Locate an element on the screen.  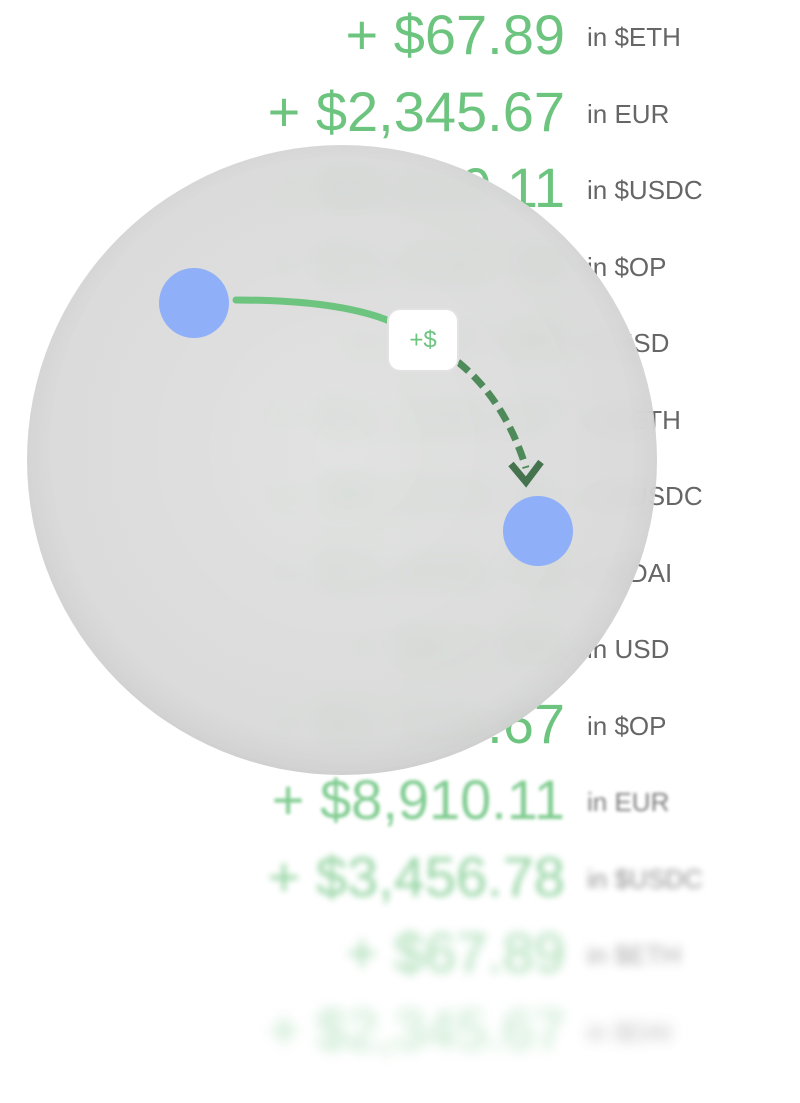
currency: in $DAI is located at coordinates (630, 1031).